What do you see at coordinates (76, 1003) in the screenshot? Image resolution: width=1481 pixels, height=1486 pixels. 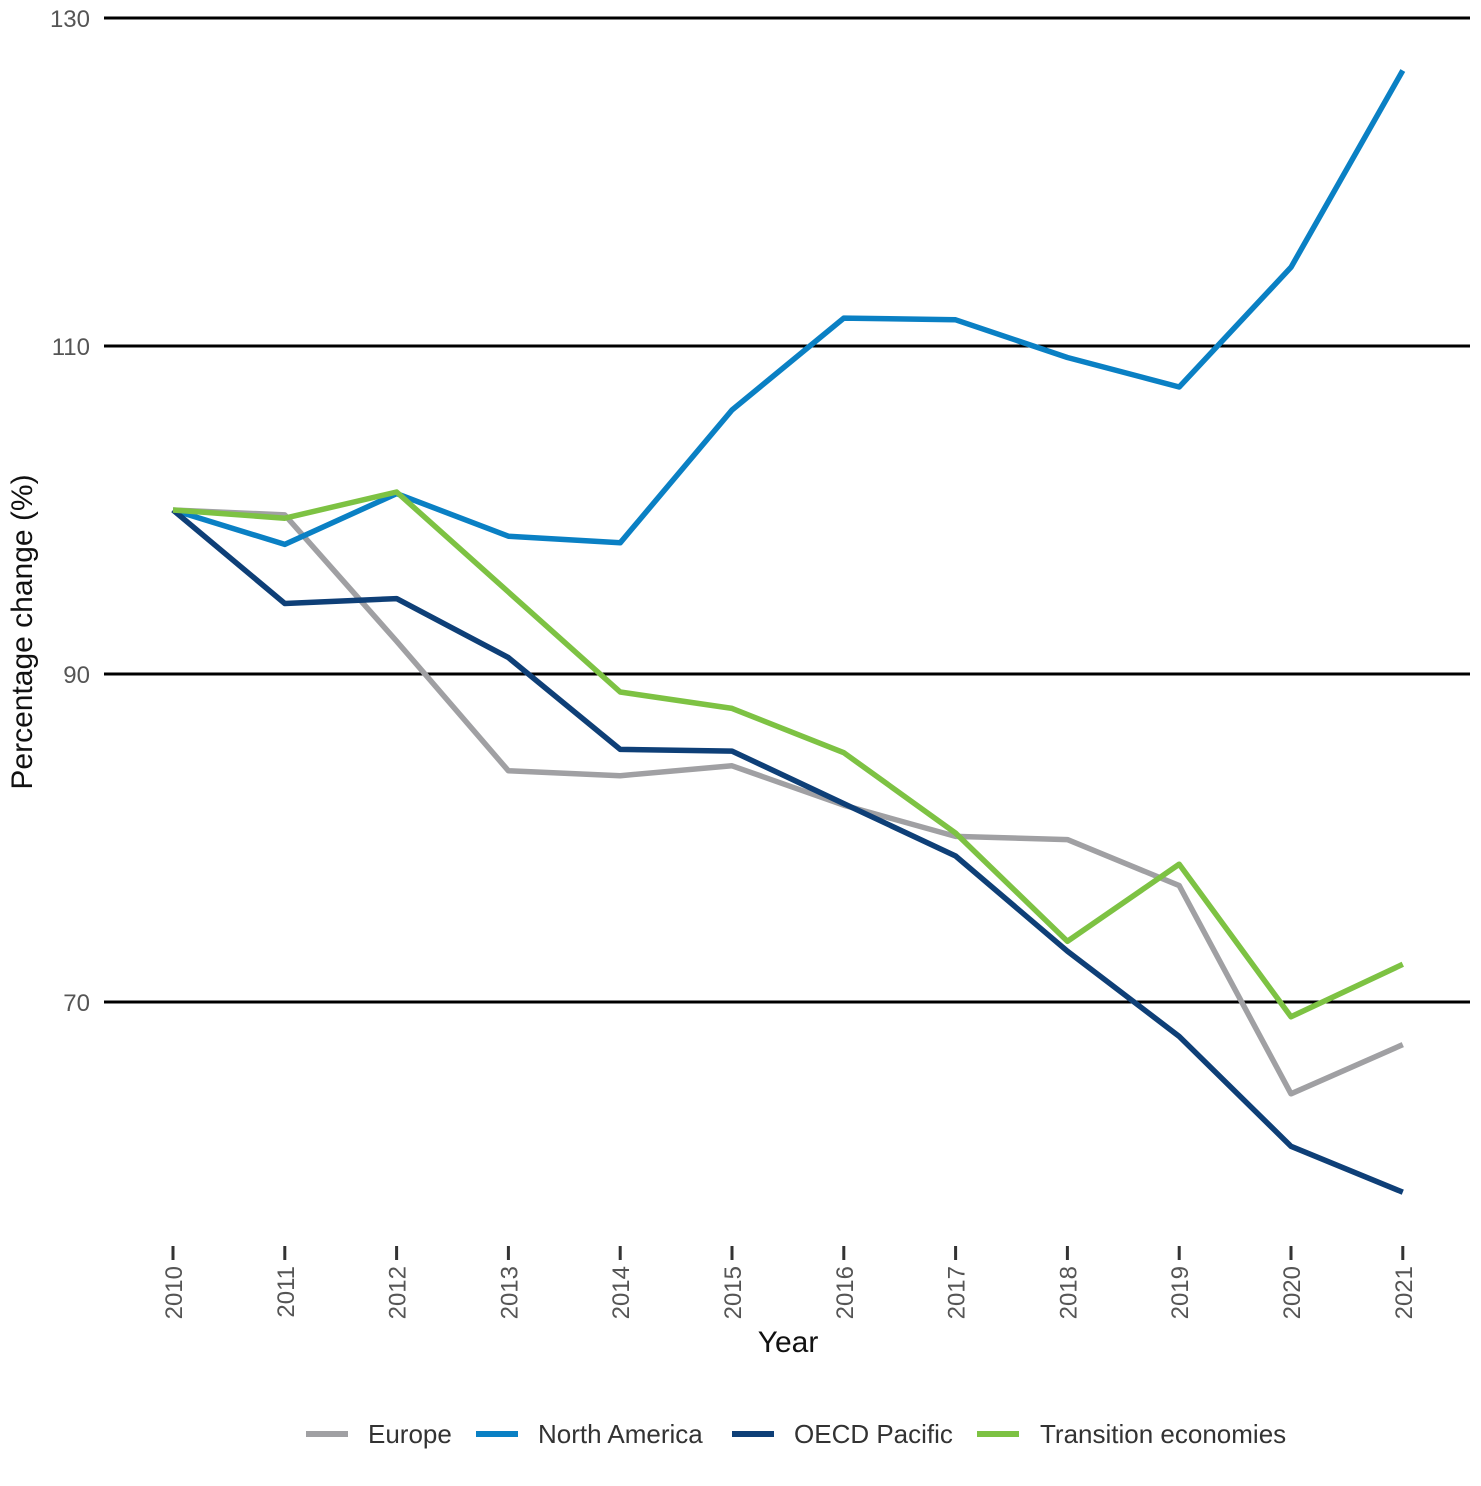 I see `y-tick-label: 70` at bounding box center [76, 1003].